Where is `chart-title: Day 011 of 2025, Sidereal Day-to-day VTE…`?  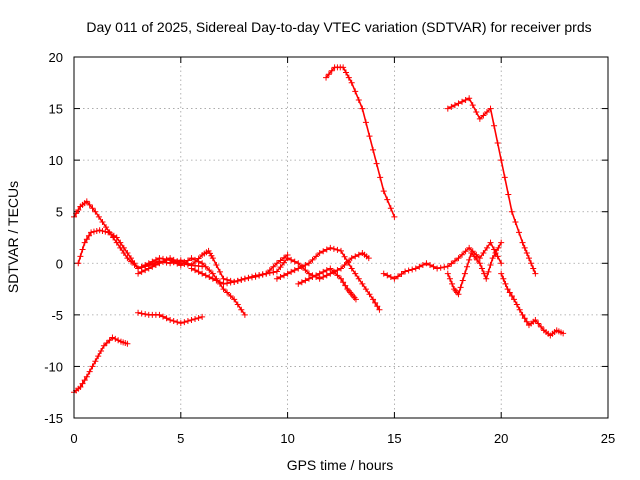
chart-title: Day 011 of 2025, Sidereal Day-to-day VTE… is located at coordinates (338, 27).